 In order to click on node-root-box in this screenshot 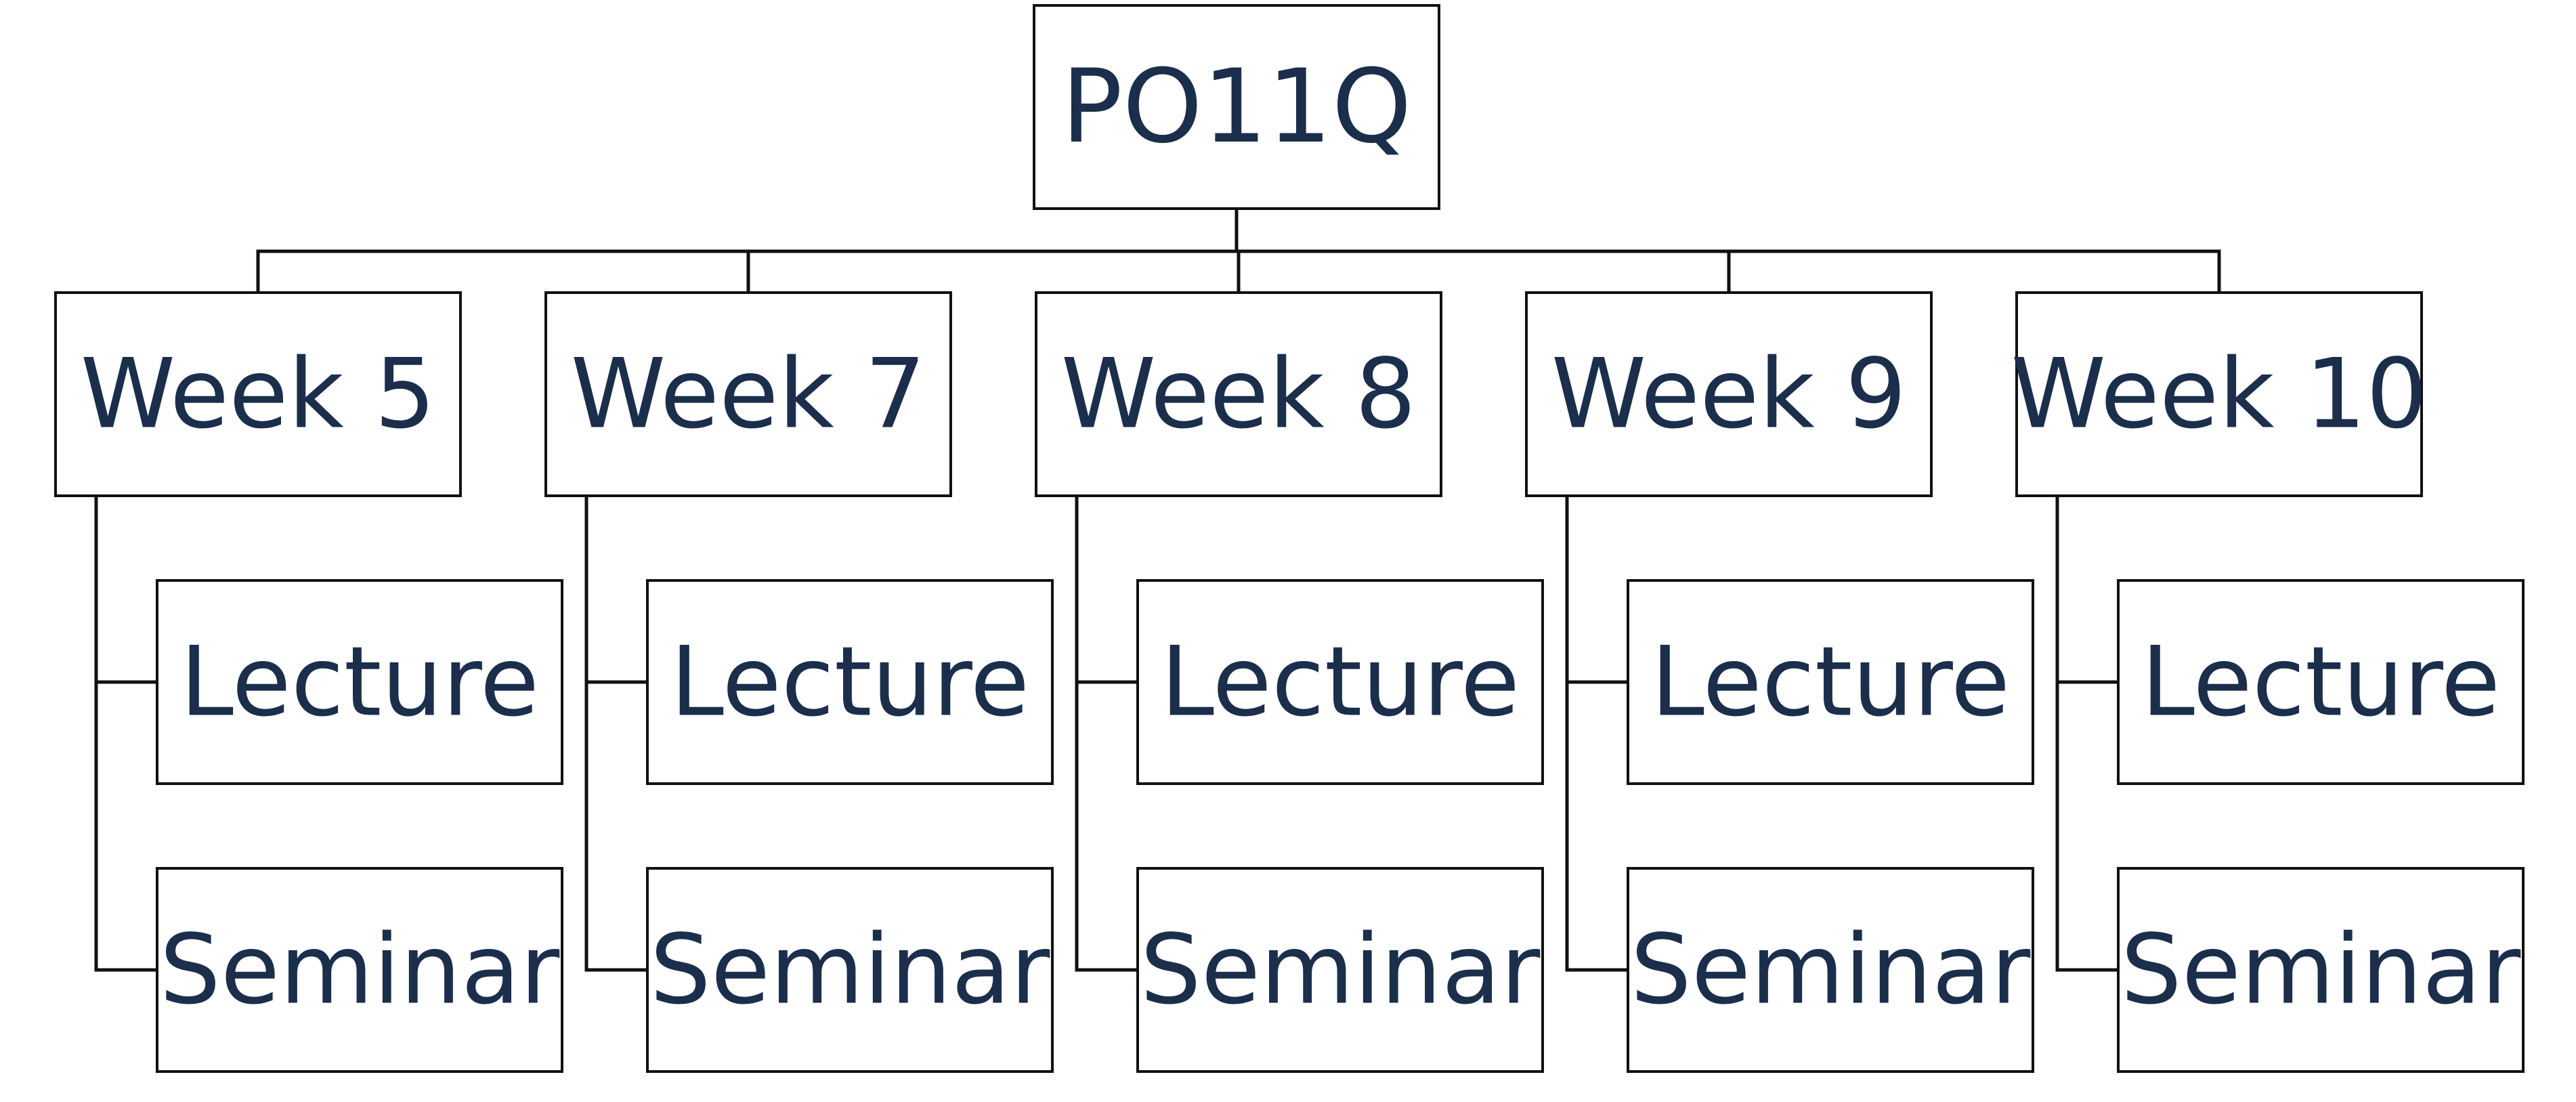, I will do `click(1236, 107)`.